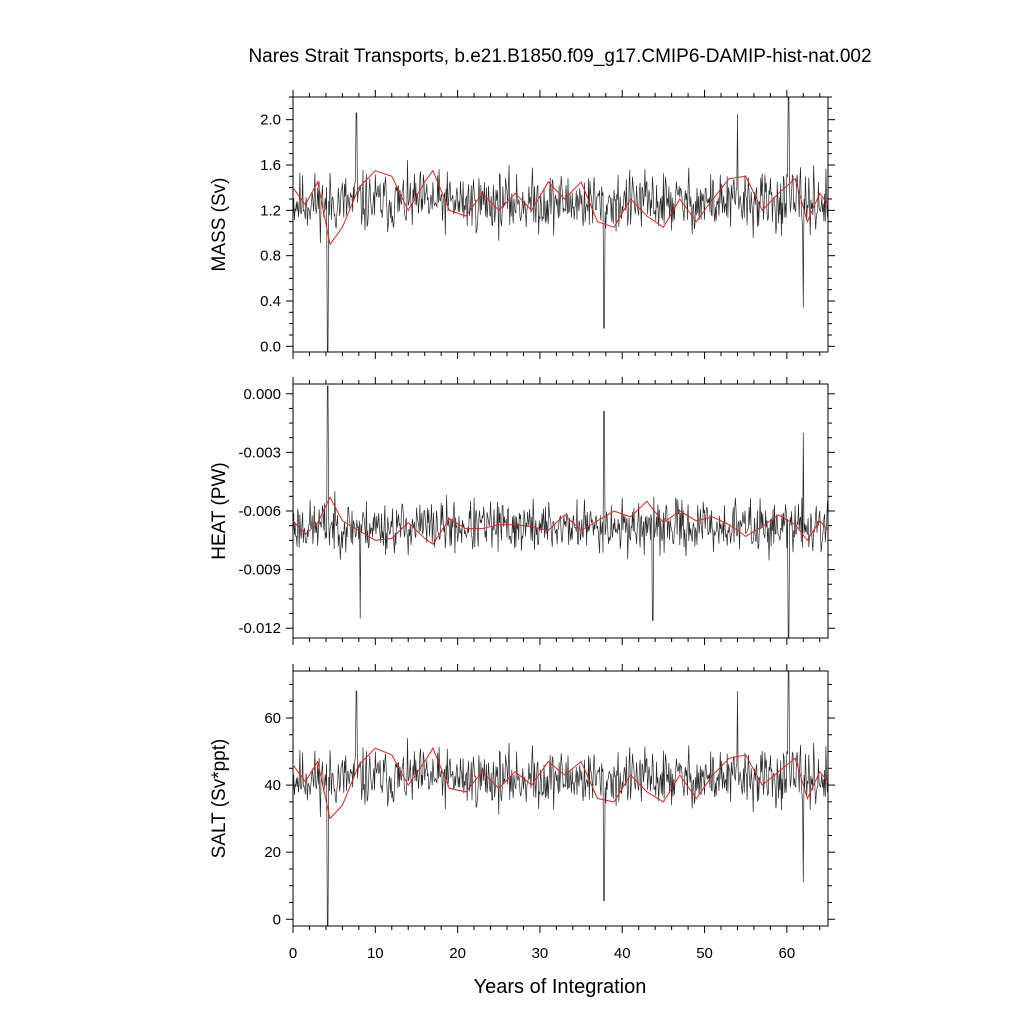 This screenshot has height=1024, width=1024. What do you see at coordinates (272, 852) in the screenshot?
I see `y-tick-label: 20` at bounding box center [272, 852].